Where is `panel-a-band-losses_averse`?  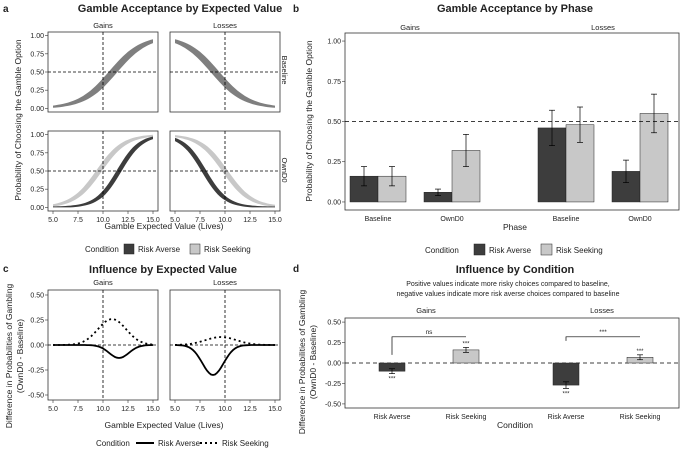
panel-a-band-losses_averse is located at coordinates (225, 172).